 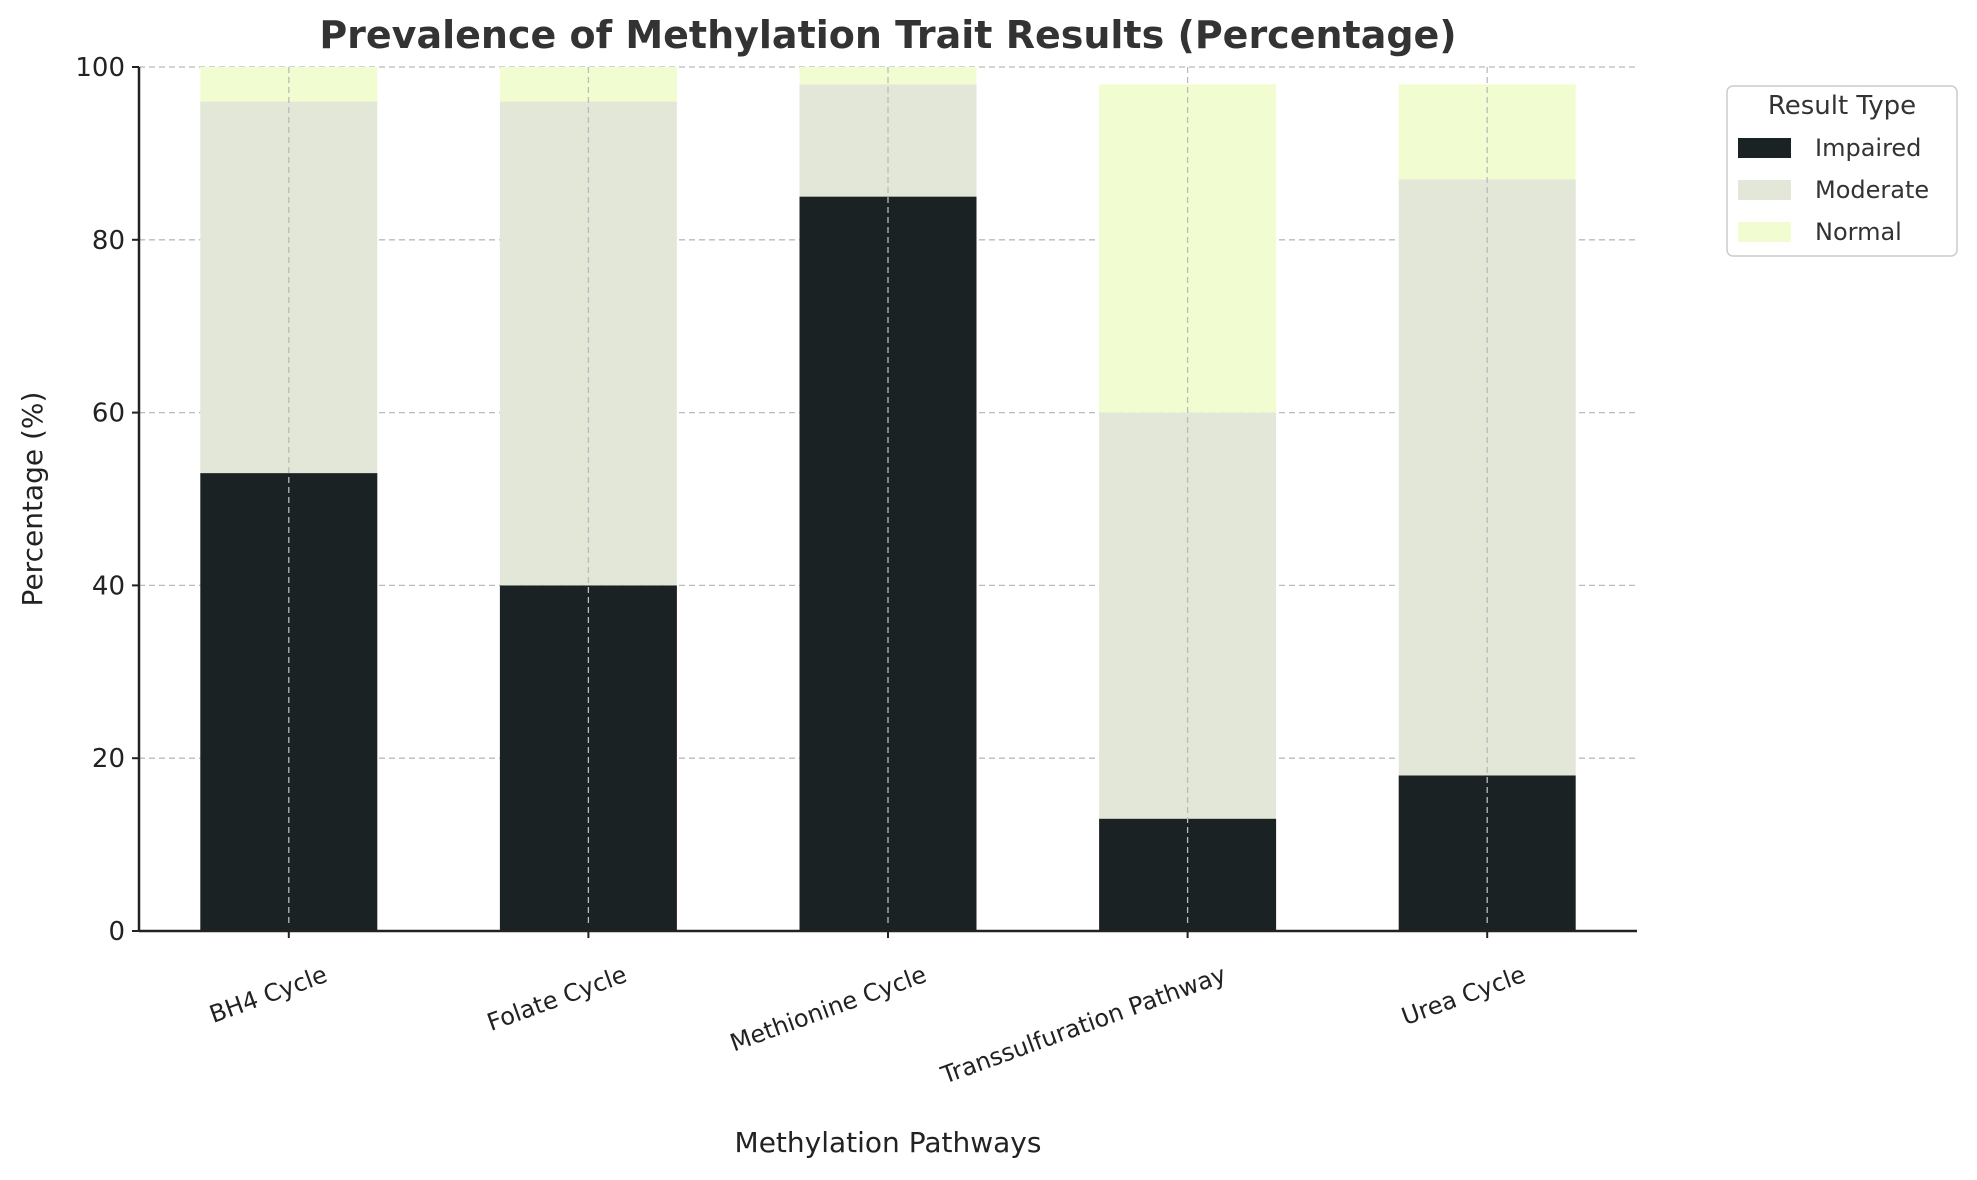 What do you see at coordinates (828, 1008) in the screenshot?
I see `x-tick-label: Methionine Cycle` at bounding box center [828, 1008].